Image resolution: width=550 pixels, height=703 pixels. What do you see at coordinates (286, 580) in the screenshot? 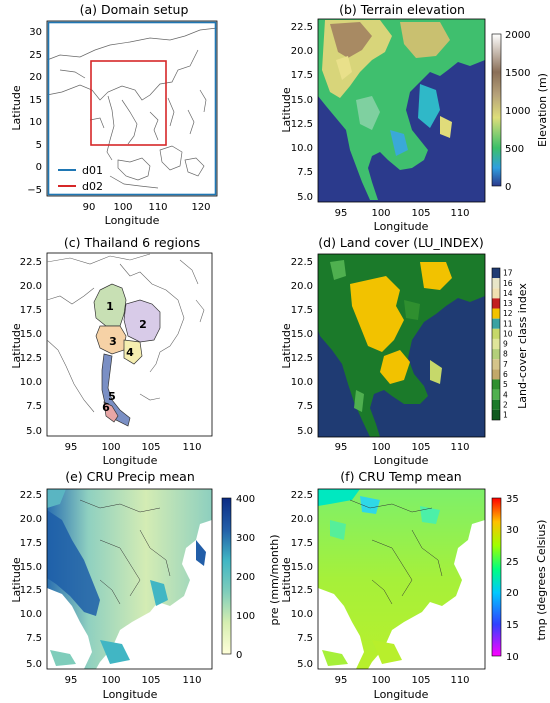
I see `panel-f-ylabel: Latitude` at bounding box center [286, 580].